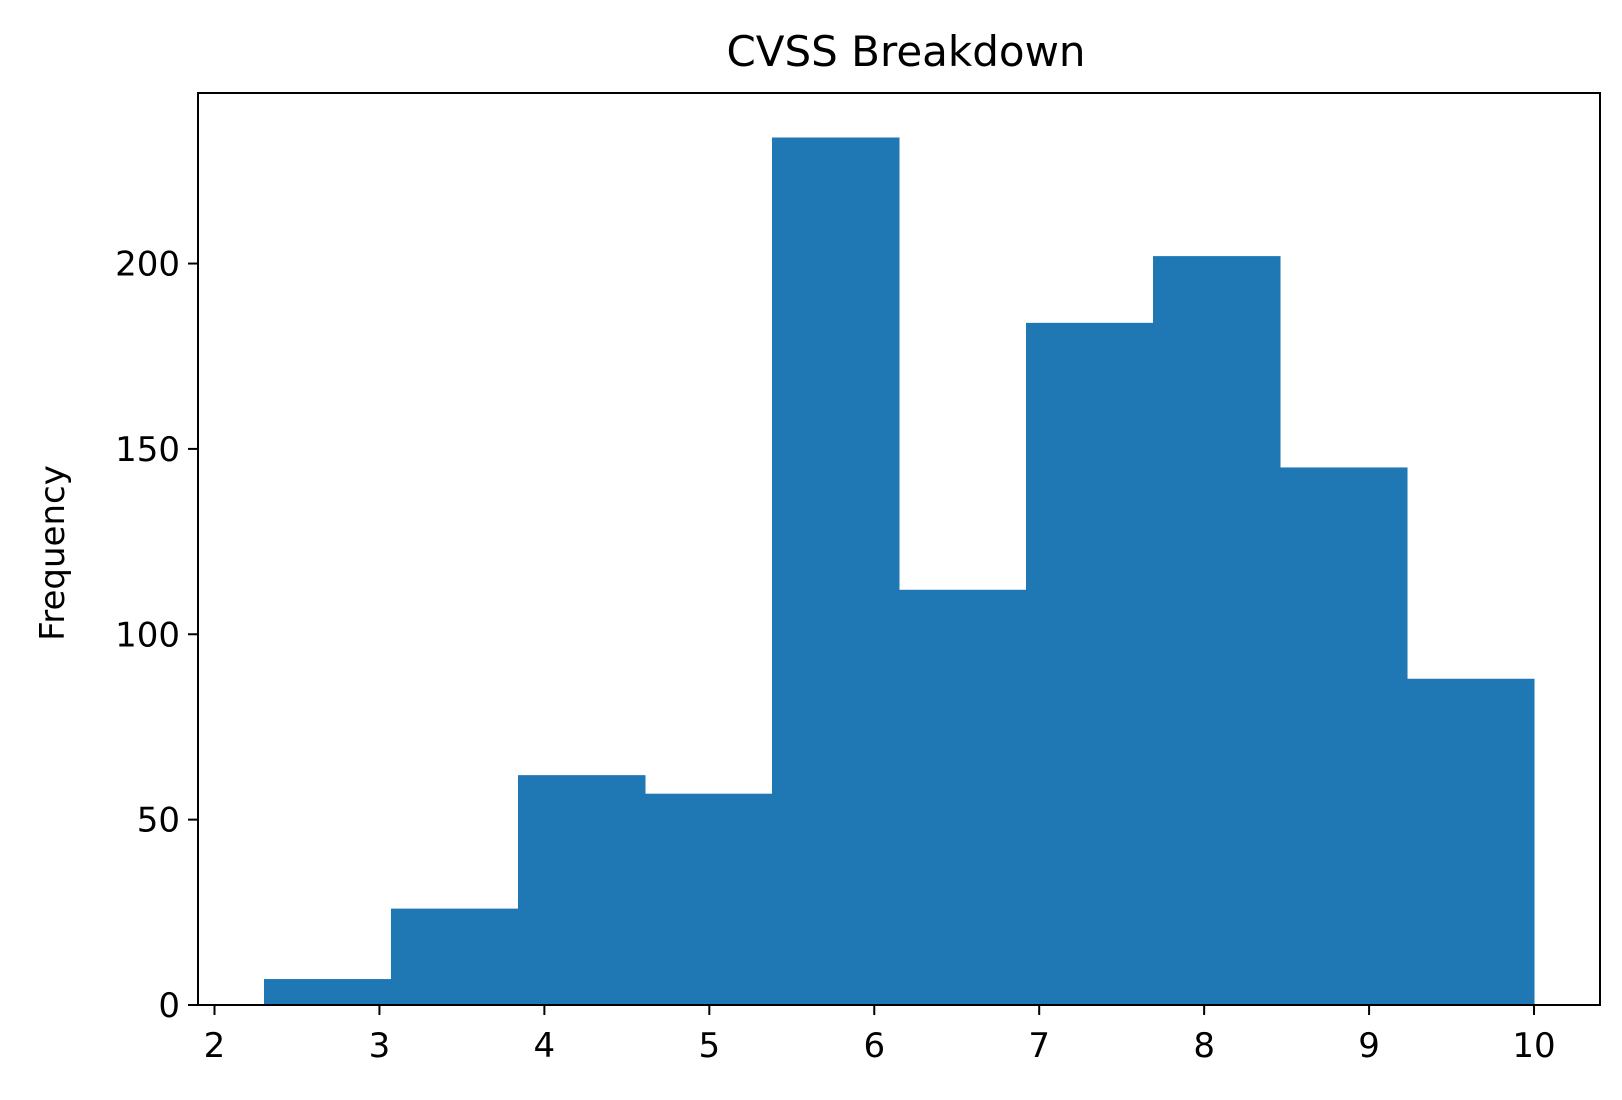 The width and height of the screenshot is (1622, 1100). I want to click on x-tick-label: 6, so click(874, 1046).